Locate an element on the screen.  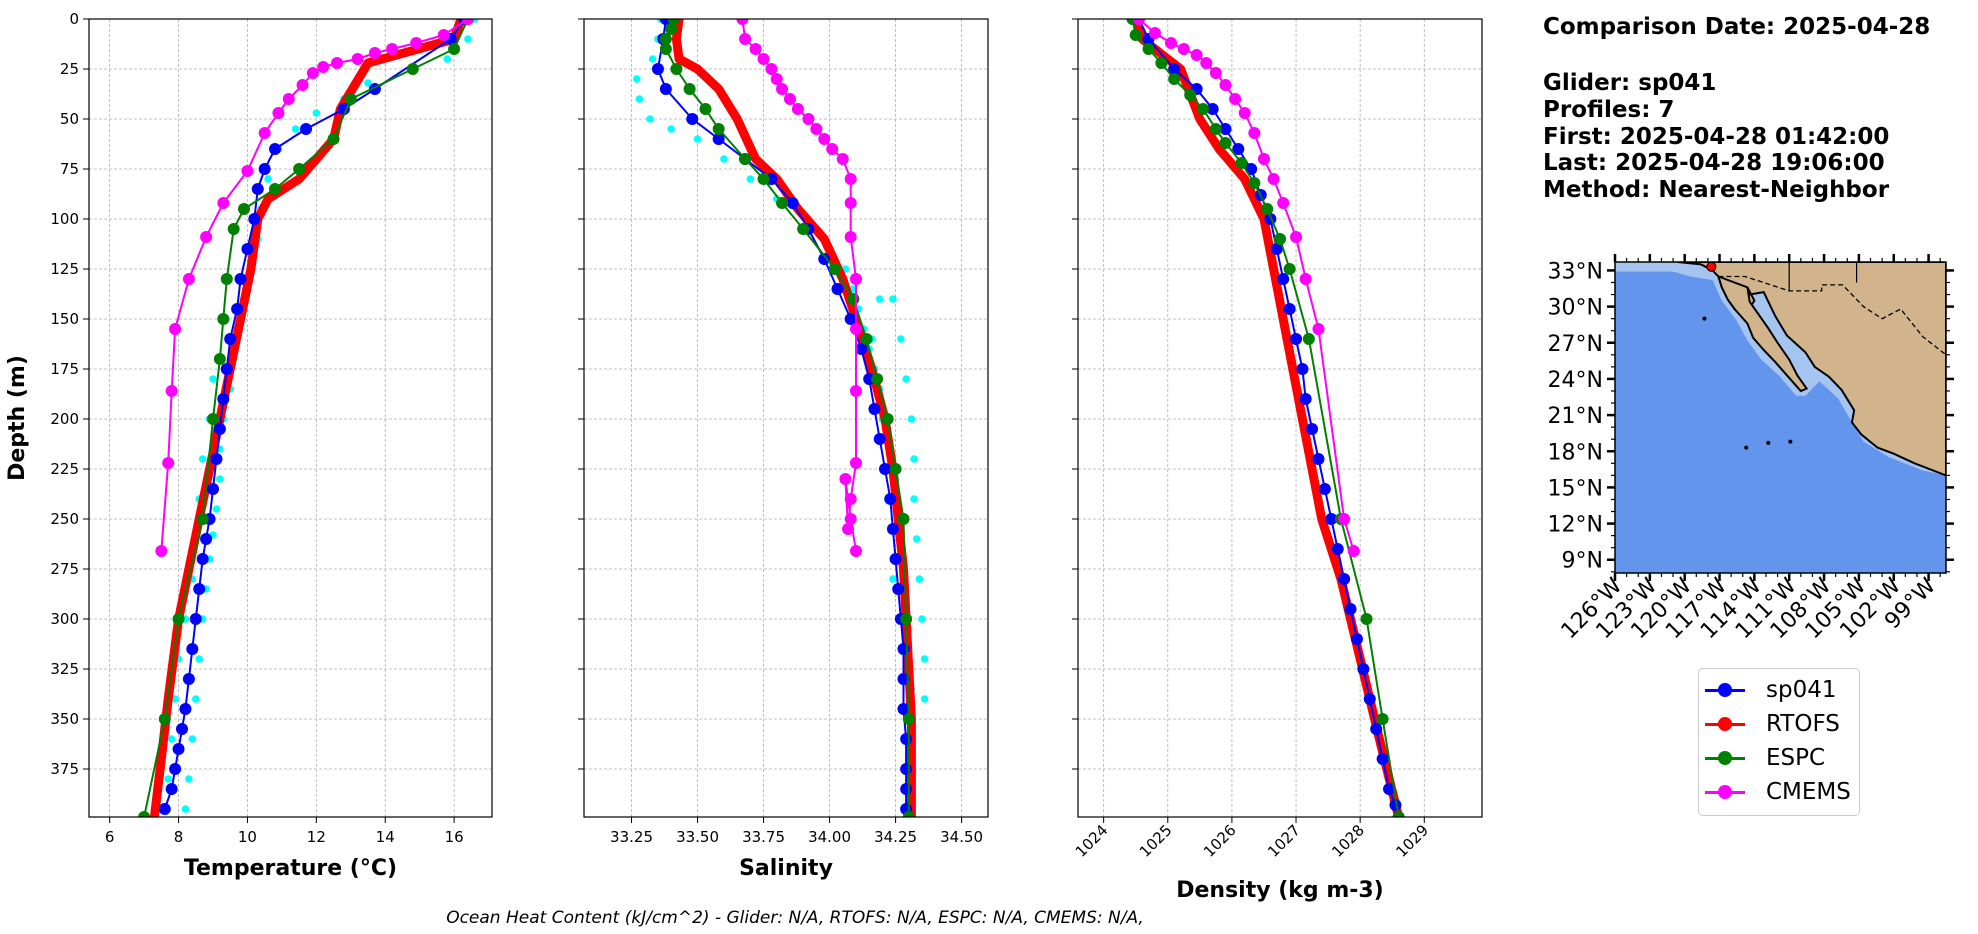
legend-item-sp041: sp041 is located at coordinates (1779, 690).